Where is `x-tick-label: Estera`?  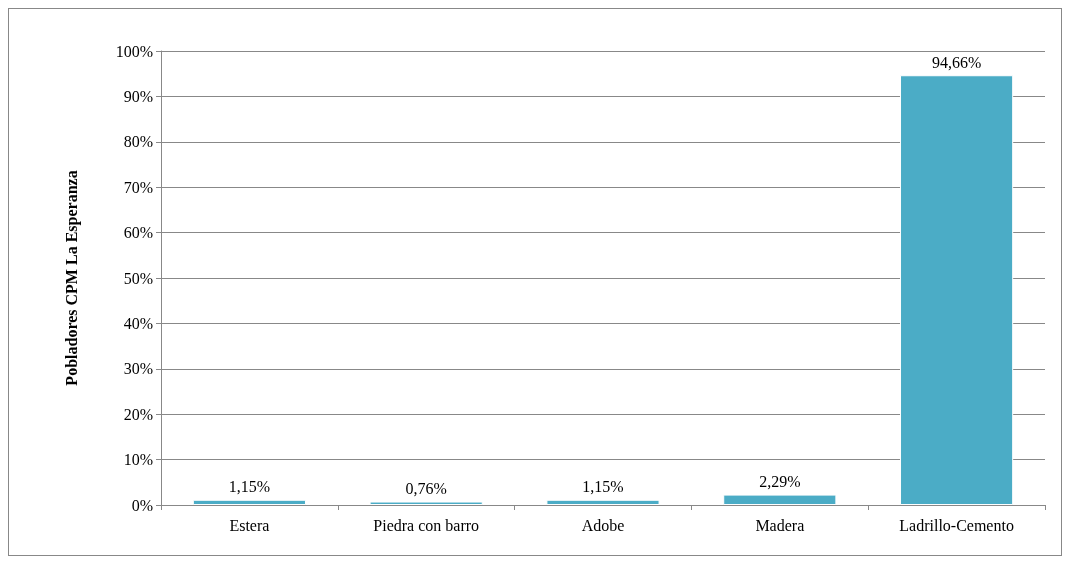
x-tick-label: Estera is located at coordinates (249, 525).